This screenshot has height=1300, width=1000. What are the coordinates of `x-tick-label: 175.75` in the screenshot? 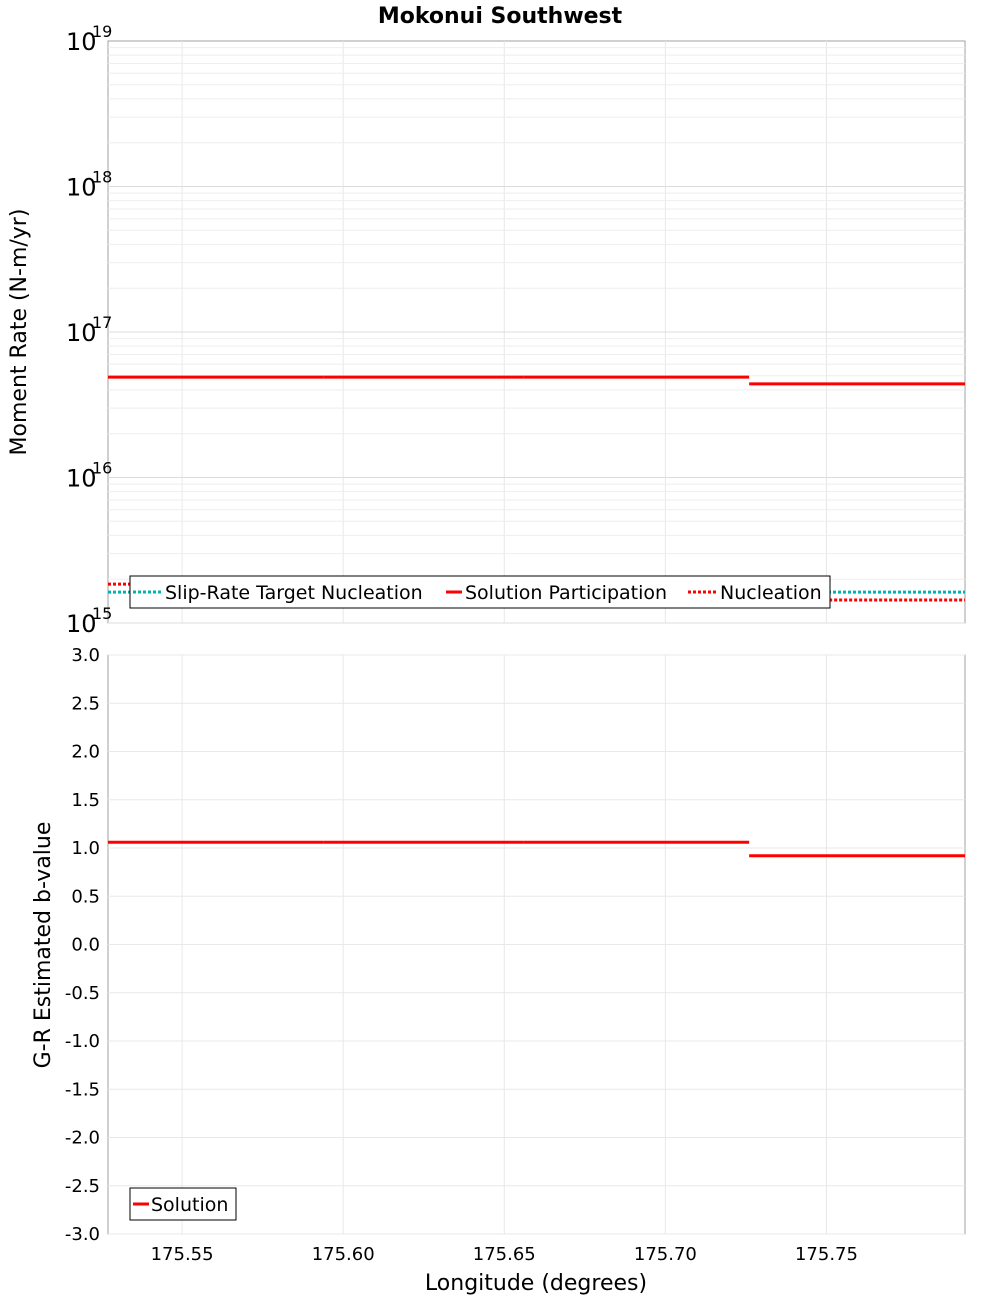 It's located at (826, 1254).